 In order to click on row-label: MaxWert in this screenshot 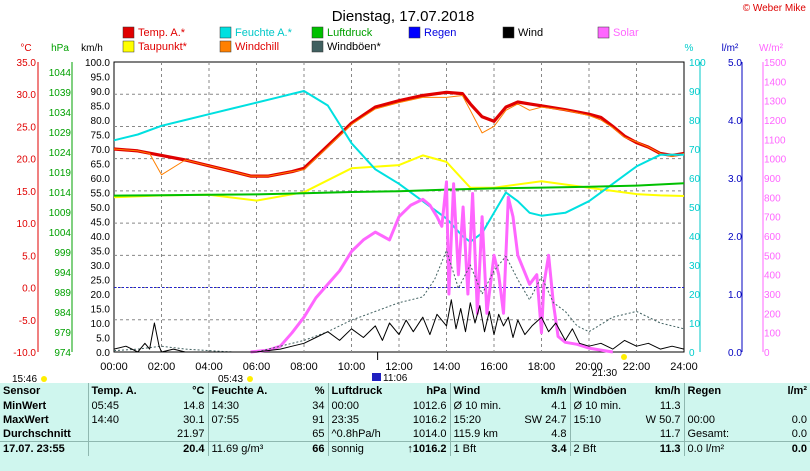, I will do `click(26, 420)`.